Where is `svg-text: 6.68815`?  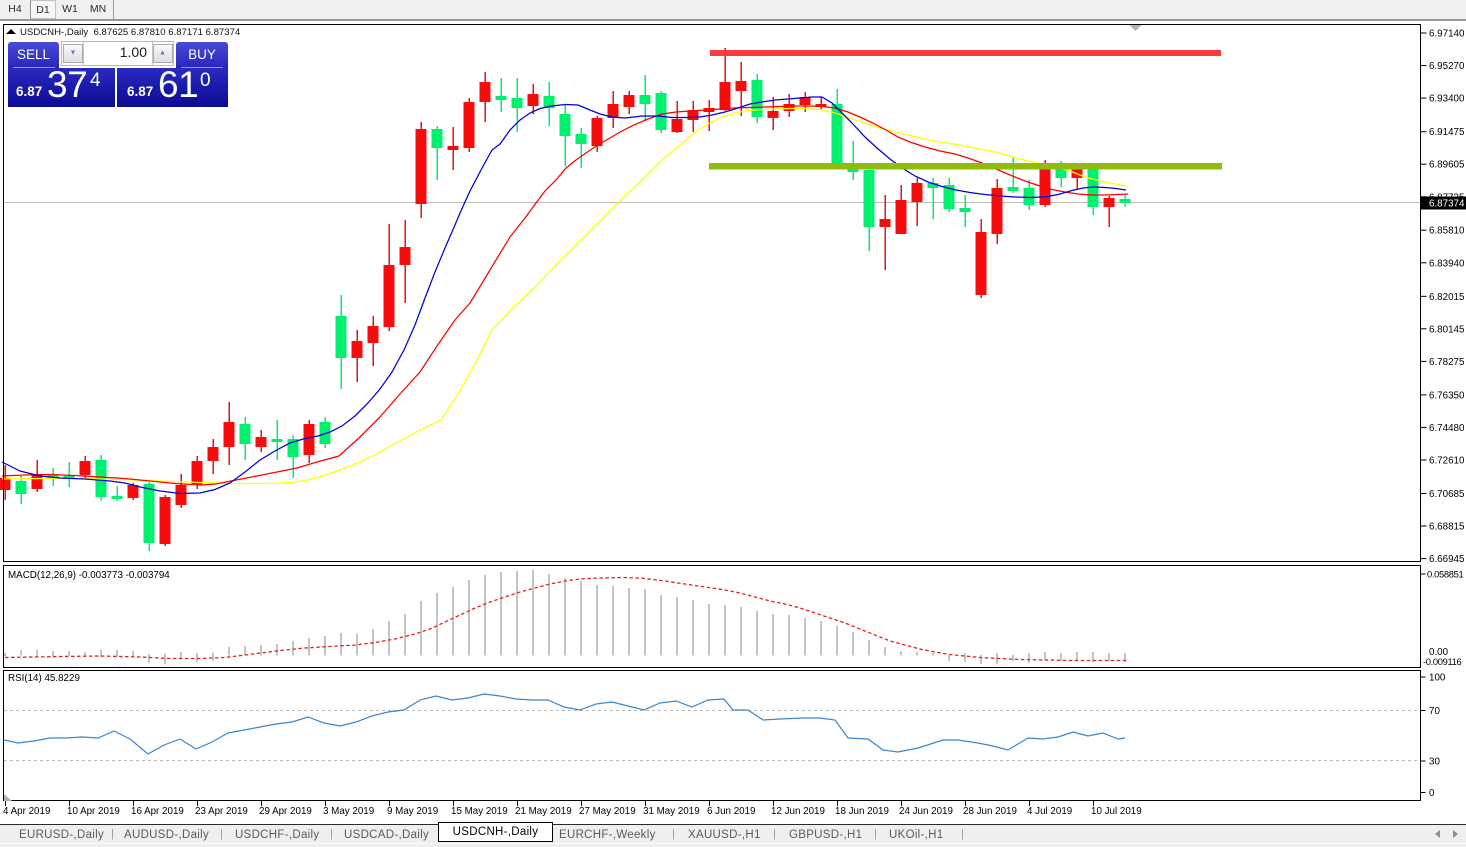 svg-text: 6.68815 is located at coordinates (1447, 527).